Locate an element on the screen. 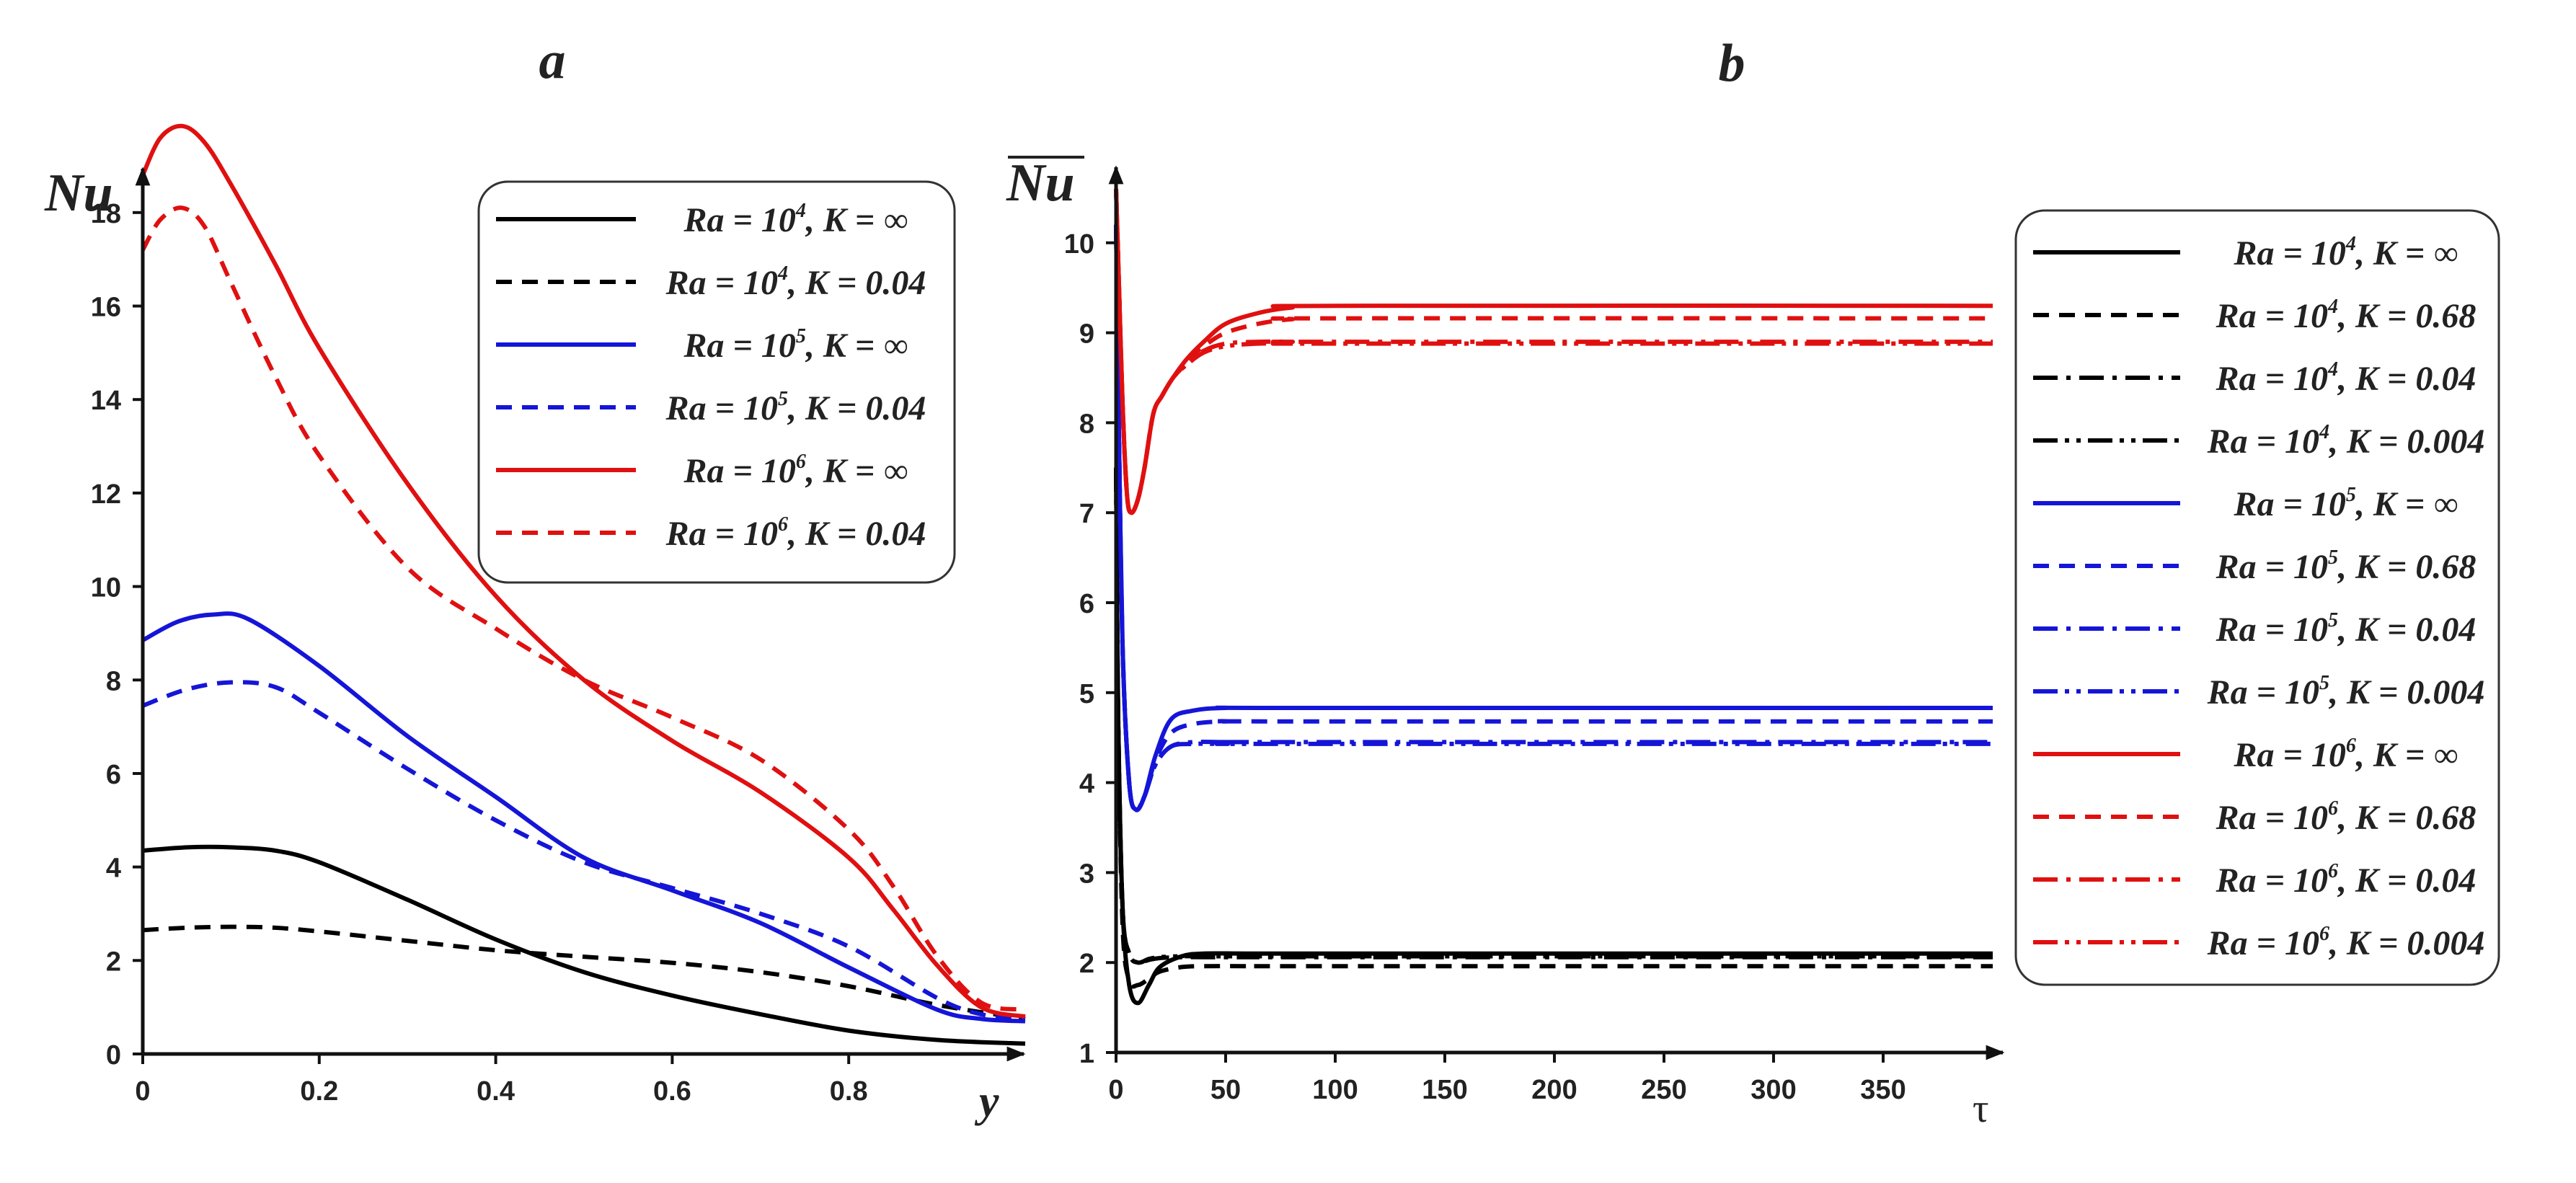 This screenshot has width=2576, height=1183. b-y-tick-label: 6 is located at coordinates (1086, 604).